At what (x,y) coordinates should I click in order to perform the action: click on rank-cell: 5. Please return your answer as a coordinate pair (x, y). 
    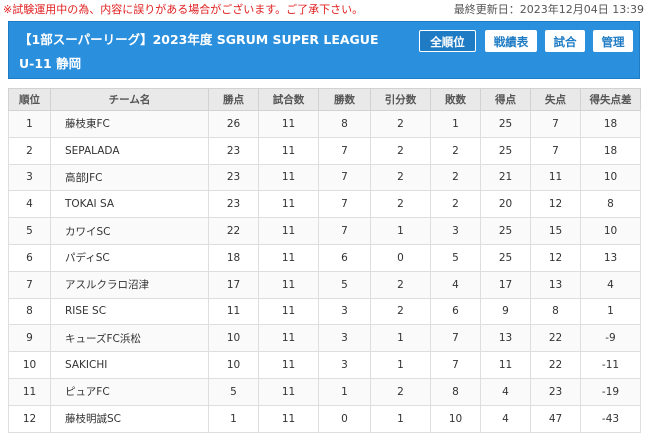
    Looking at the image, I should click on (29, 231).